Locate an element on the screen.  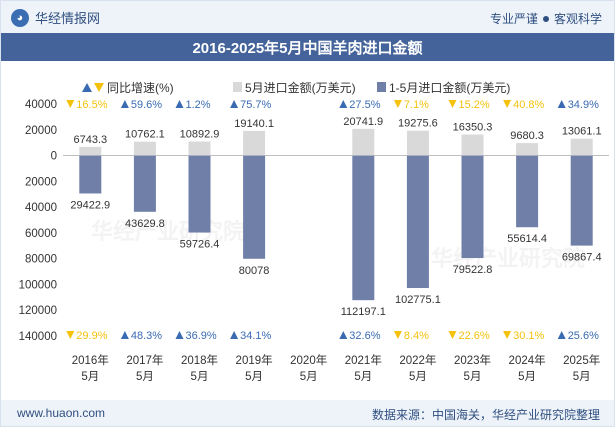
bar-may-value-label: 19140.1 is located at coordinates (254, 124).